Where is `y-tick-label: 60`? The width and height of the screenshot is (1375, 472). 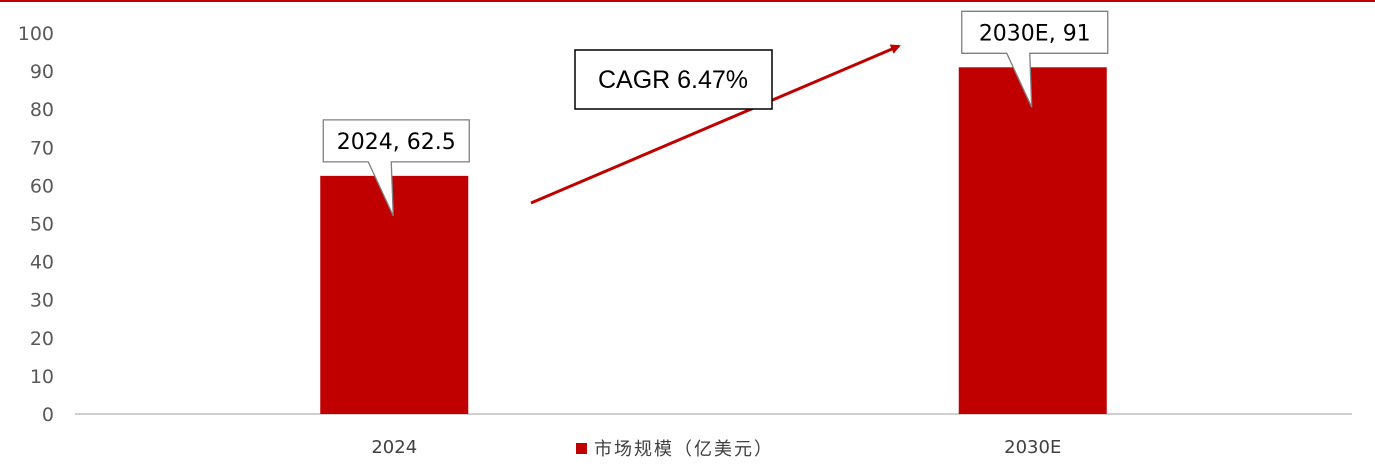
y-tick-label: 60 is located at coordinates (42, 186).